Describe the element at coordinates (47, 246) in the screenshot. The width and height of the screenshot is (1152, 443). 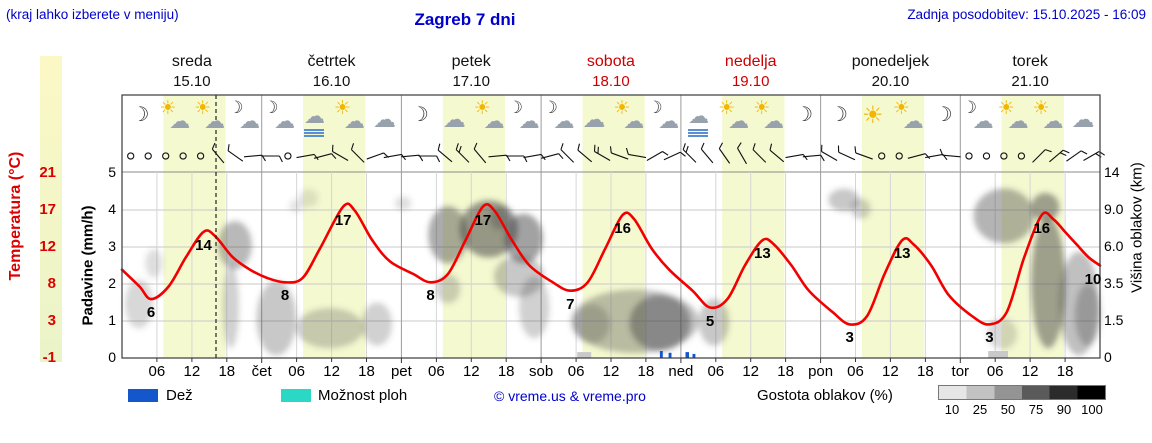
I see `temperature-tick: 12` at that location.